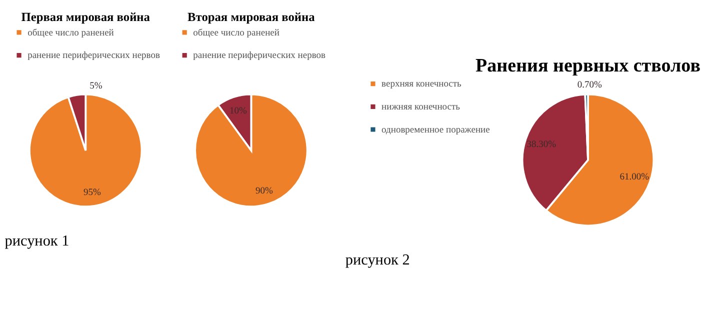 The image size is (706, 329). What do you see at coordinates (436, 130) in the screenshot?
I see `legend-label: одновременное поражение` at bounding box center [436, 130].